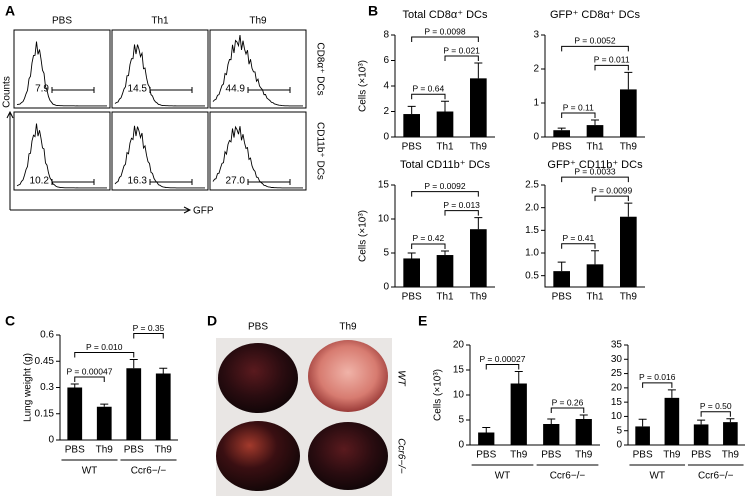 The height and width of the screenshot is (496, 755). I want to click on x-tick-label: Th1, so click(595, 297).